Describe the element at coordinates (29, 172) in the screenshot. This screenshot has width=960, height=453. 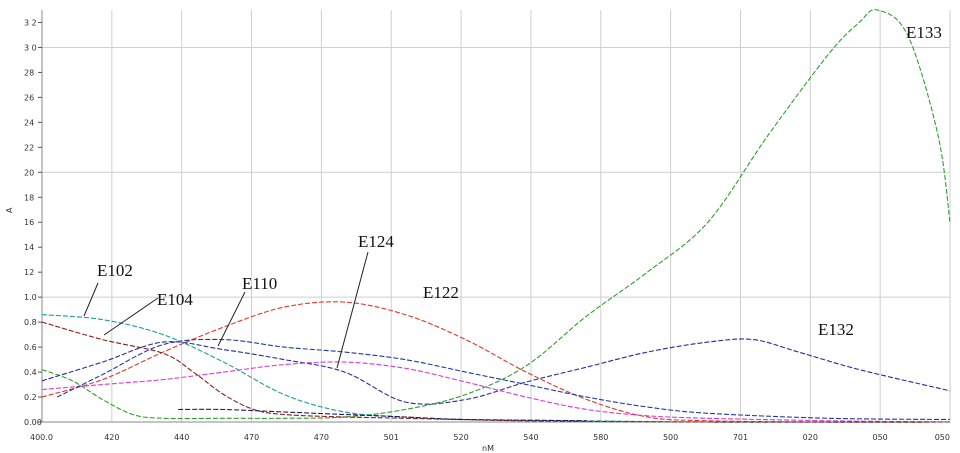
I see `y-tick-label: 20` at that location.